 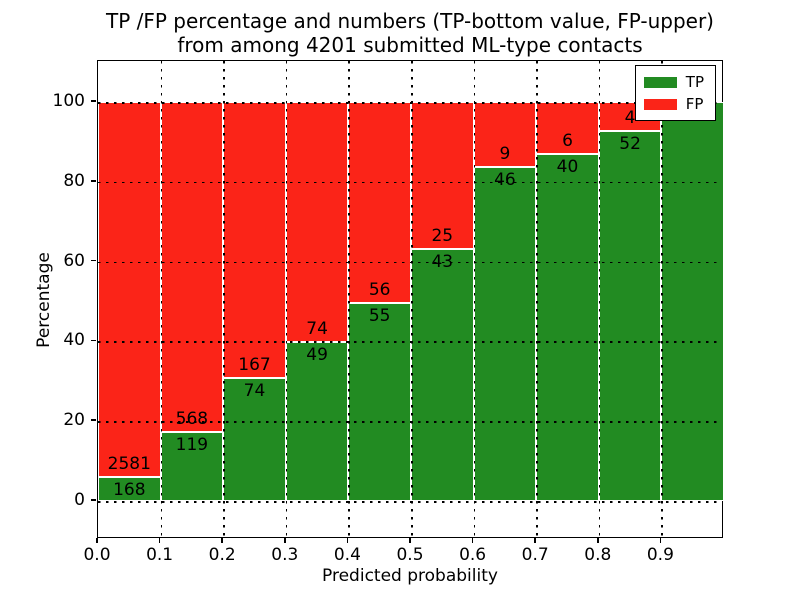 What do you see at coordinates (410, 555) in the screenshot?
I see `x-tick-label-0.5: 0.5` at bounding box center [410, 555].